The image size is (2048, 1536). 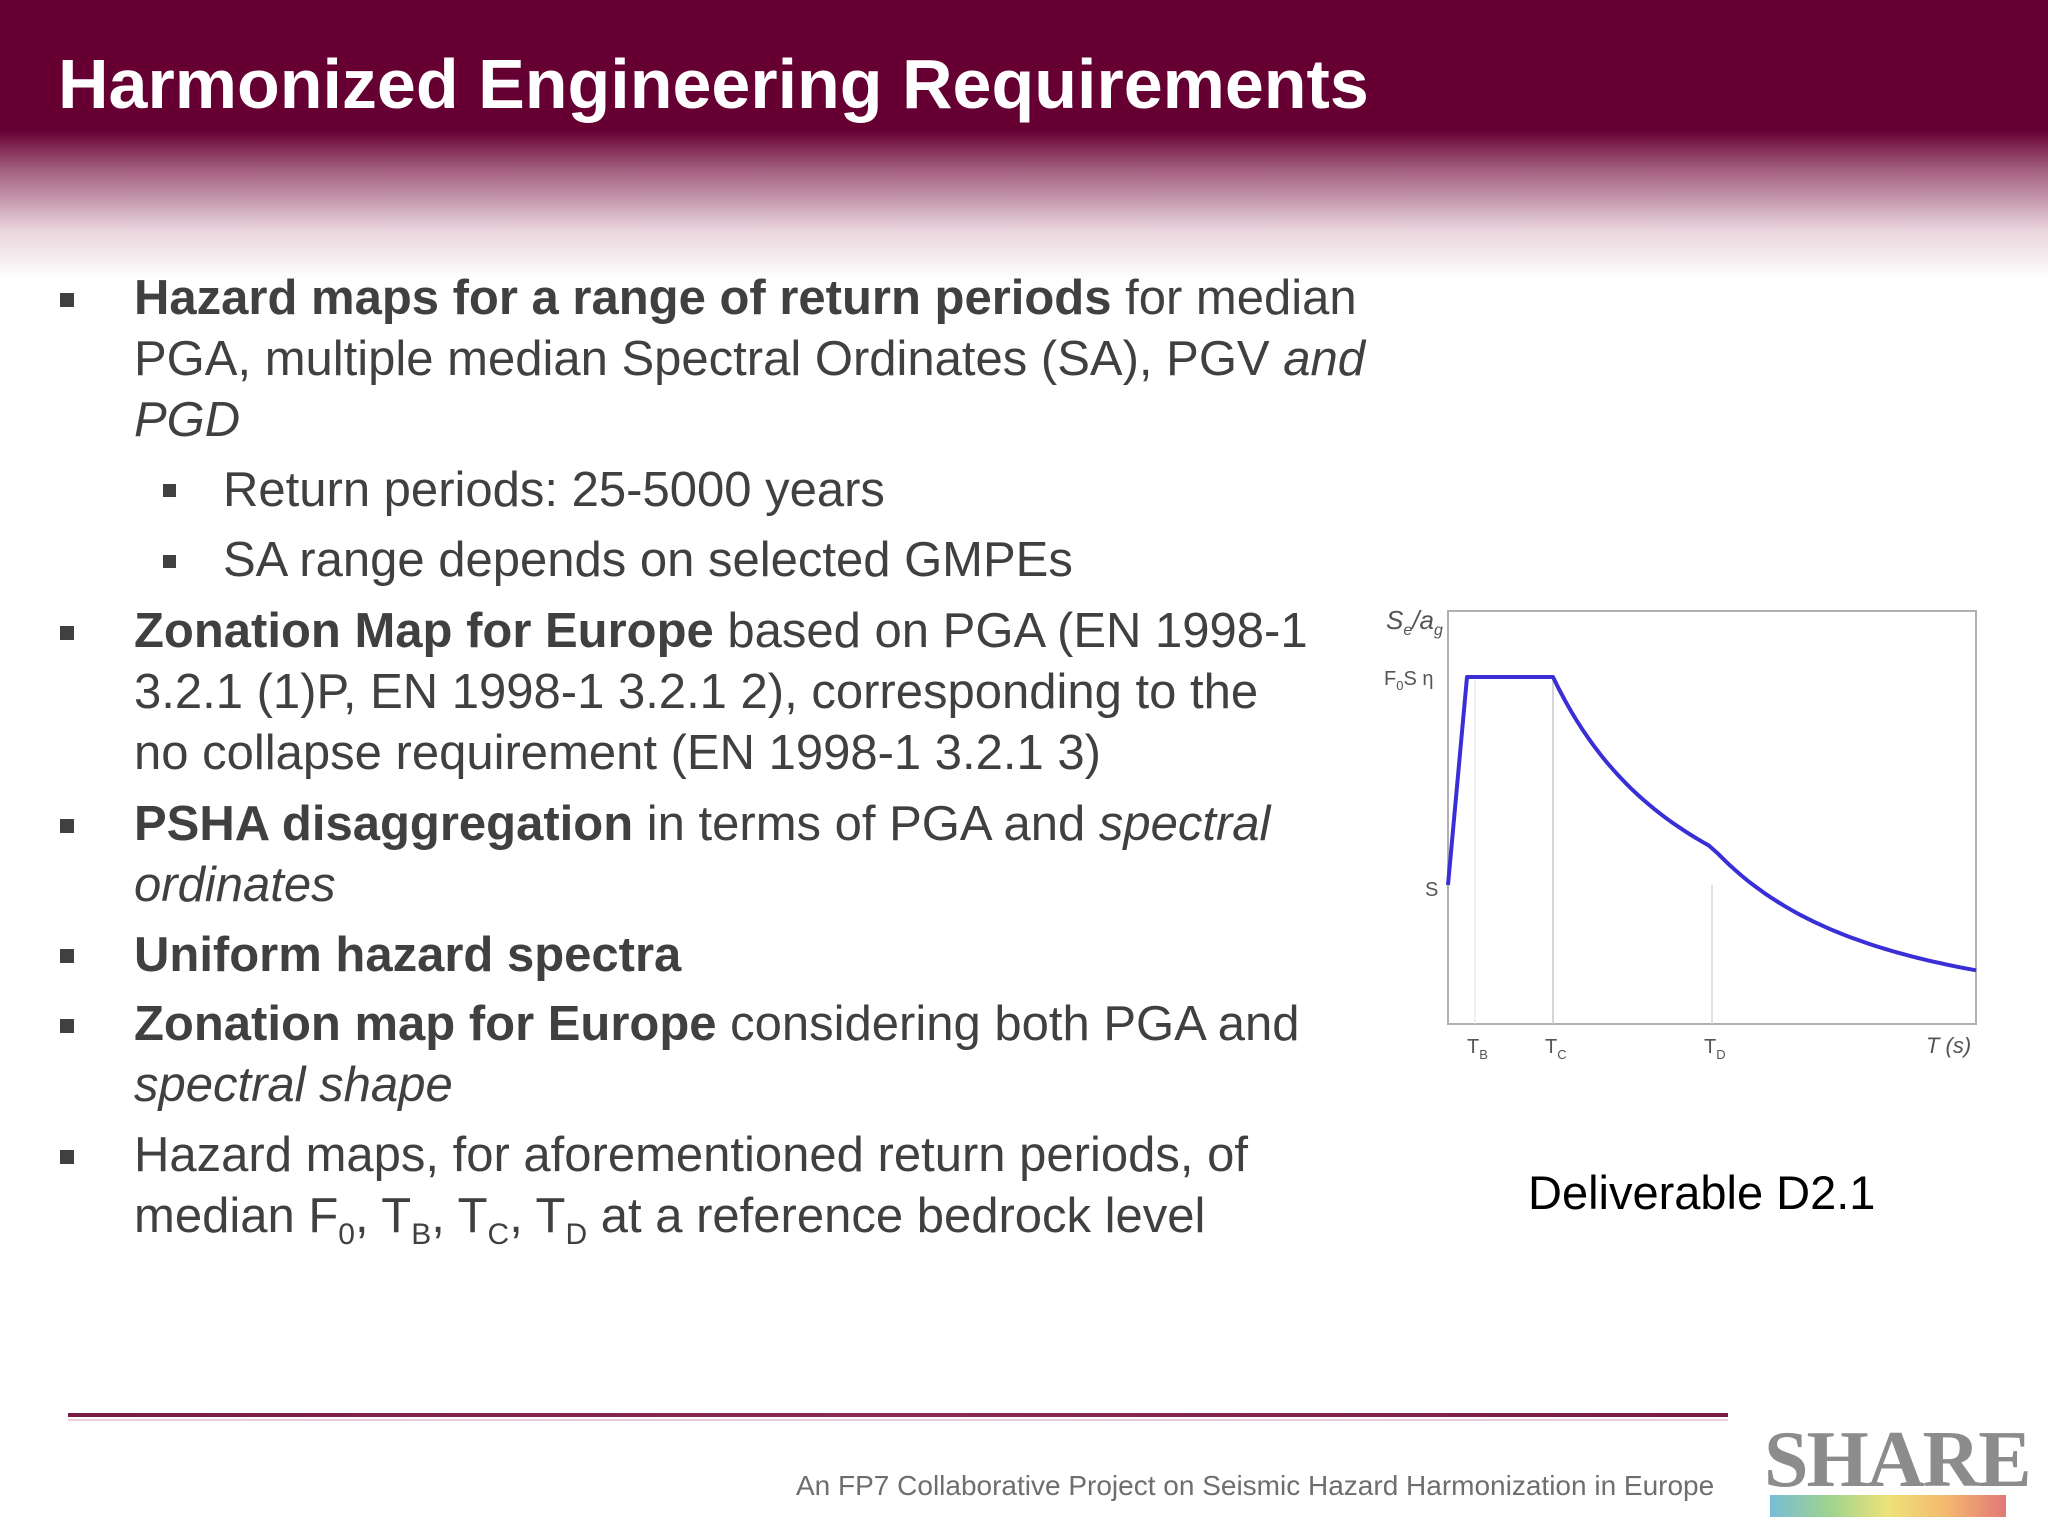 I want to click on share-logo-colorbar, so click(x=1888, y=1506).